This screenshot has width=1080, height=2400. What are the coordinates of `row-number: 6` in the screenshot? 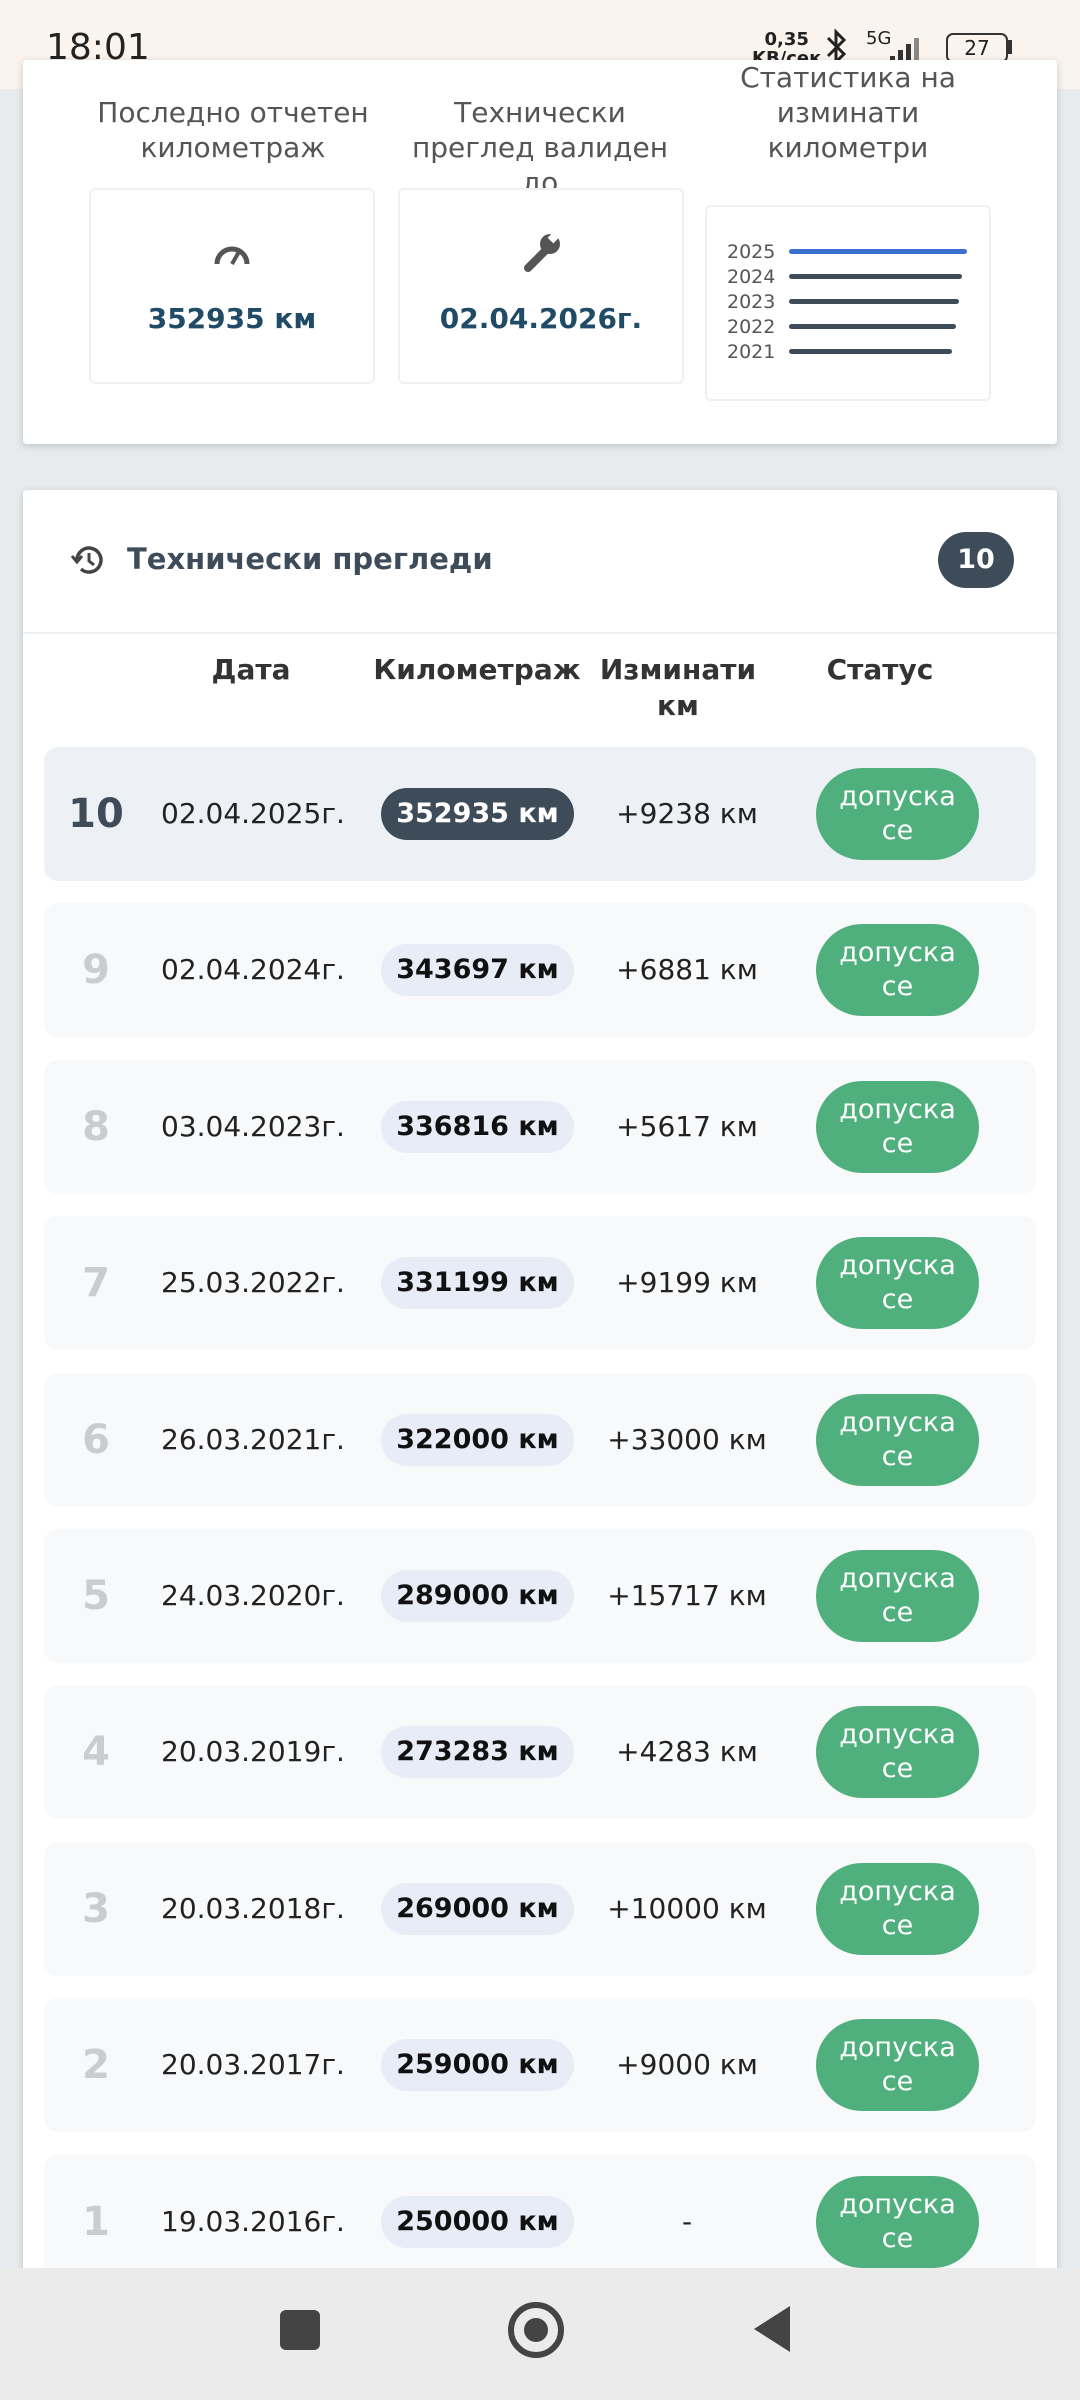 It's located at (96, 1439).